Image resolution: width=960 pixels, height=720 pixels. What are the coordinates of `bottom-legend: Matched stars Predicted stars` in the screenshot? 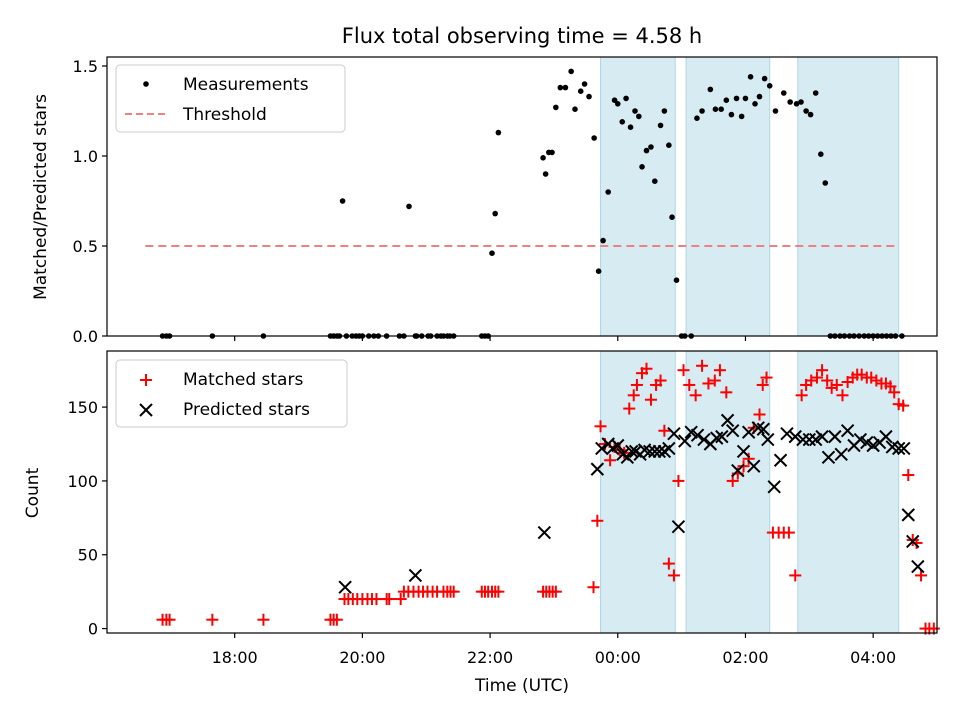 It's located at (231, 393).